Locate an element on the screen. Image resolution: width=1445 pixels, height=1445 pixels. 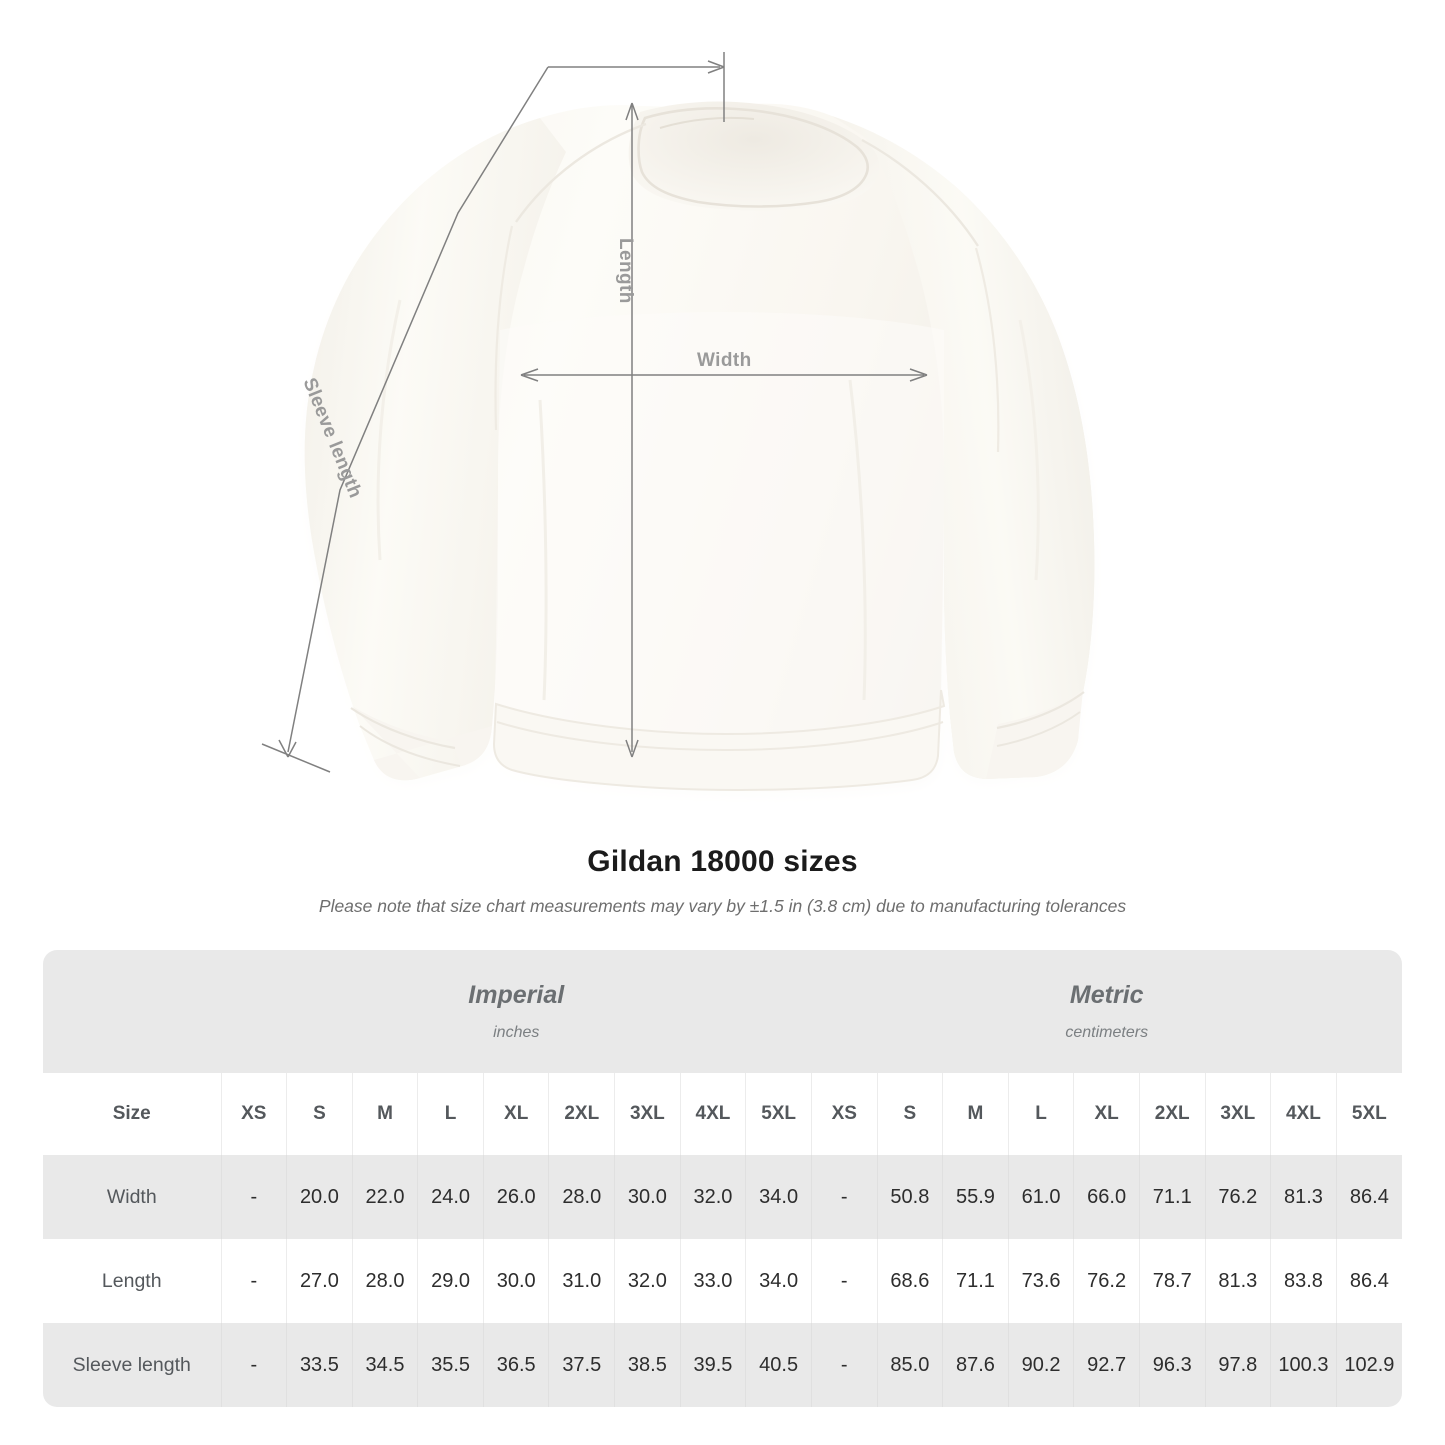
unit-banner-row: Imperial inches Metric centimeters is located at coordinates (722, 1011).